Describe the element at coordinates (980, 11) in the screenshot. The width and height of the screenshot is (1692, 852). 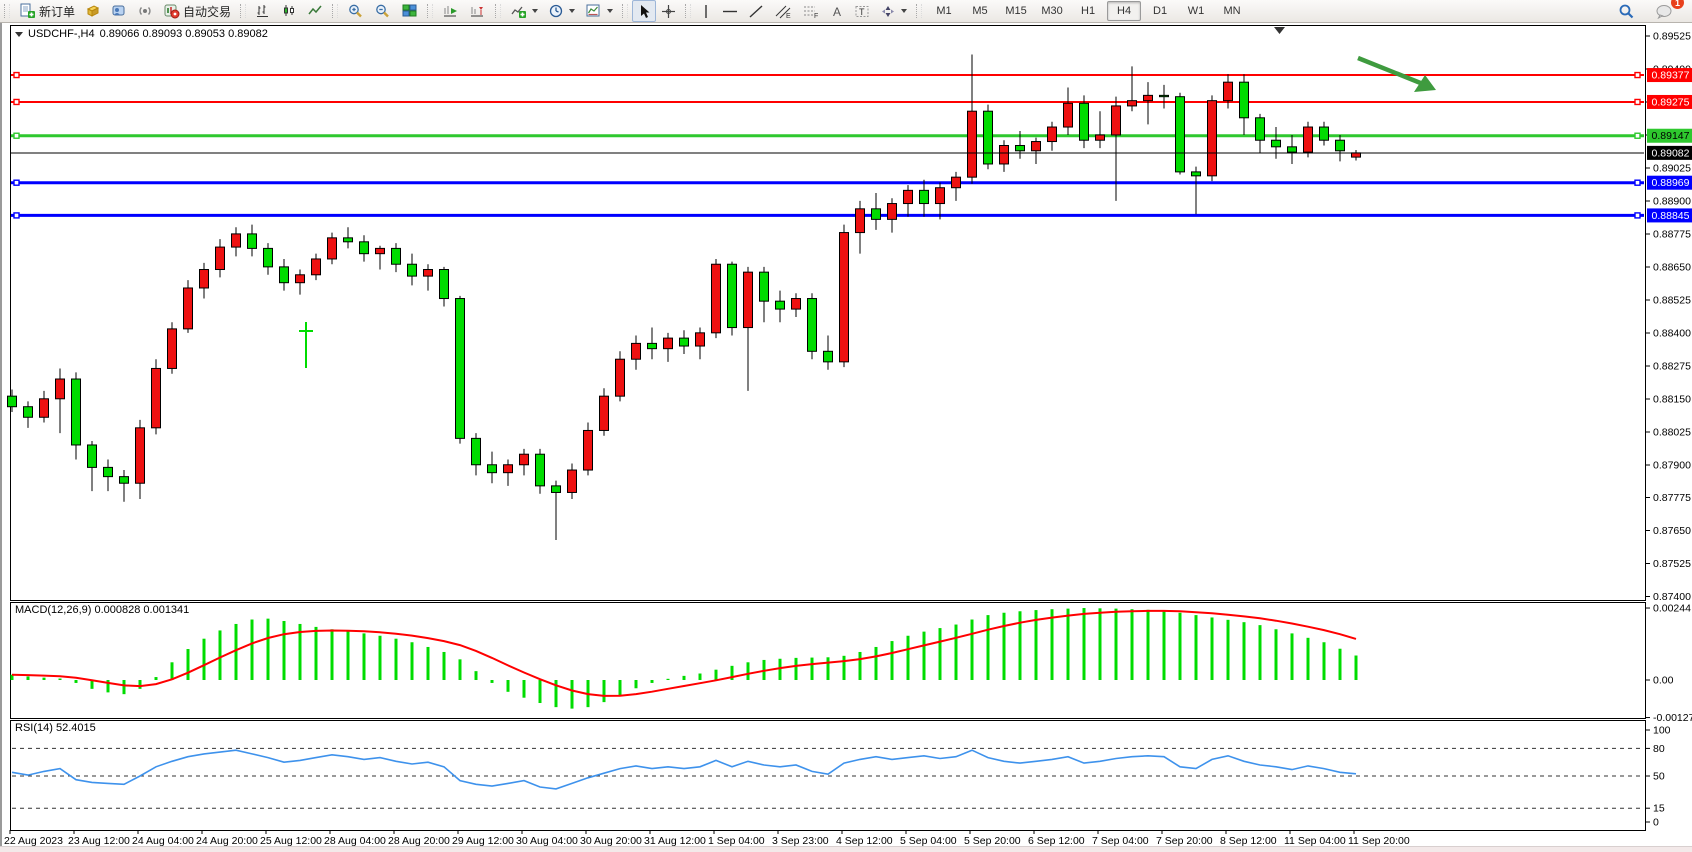
I see `timeframe-button-m5: M5` at that location.